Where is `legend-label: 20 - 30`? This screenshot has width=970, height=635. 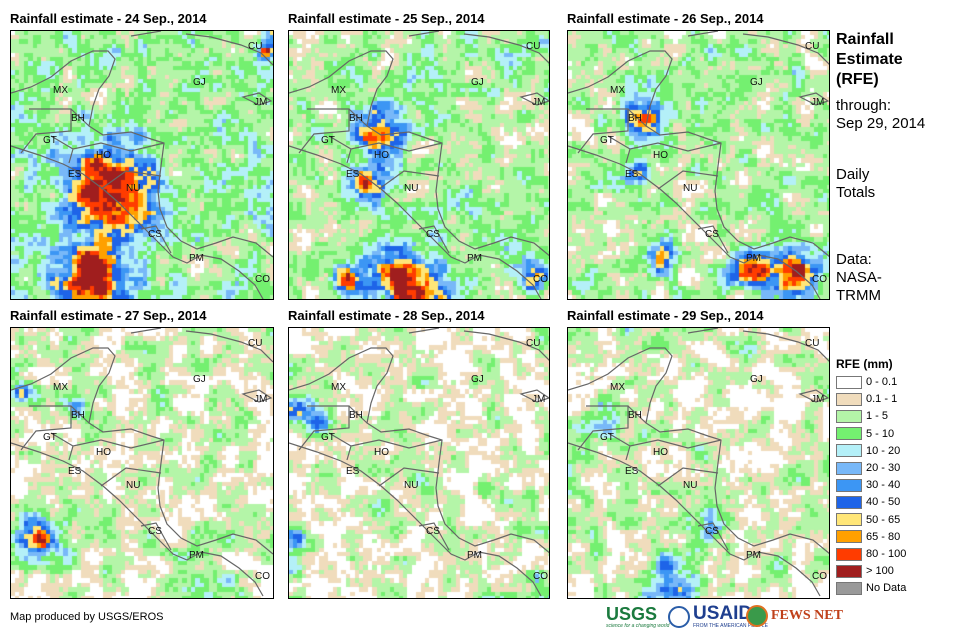 legend-label: 20 - 30 is located at coordinates (883, 468).